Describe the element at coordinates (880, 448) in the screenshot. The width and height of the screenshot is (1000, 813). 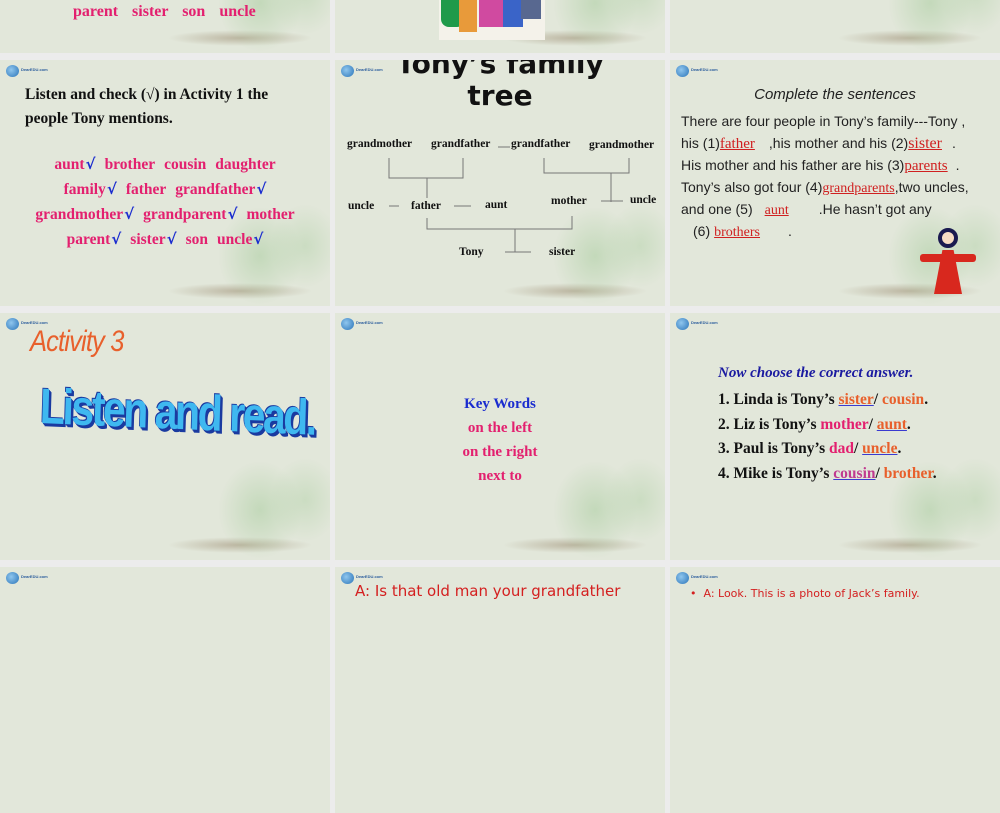
I see `option-b: uncle` at that location.